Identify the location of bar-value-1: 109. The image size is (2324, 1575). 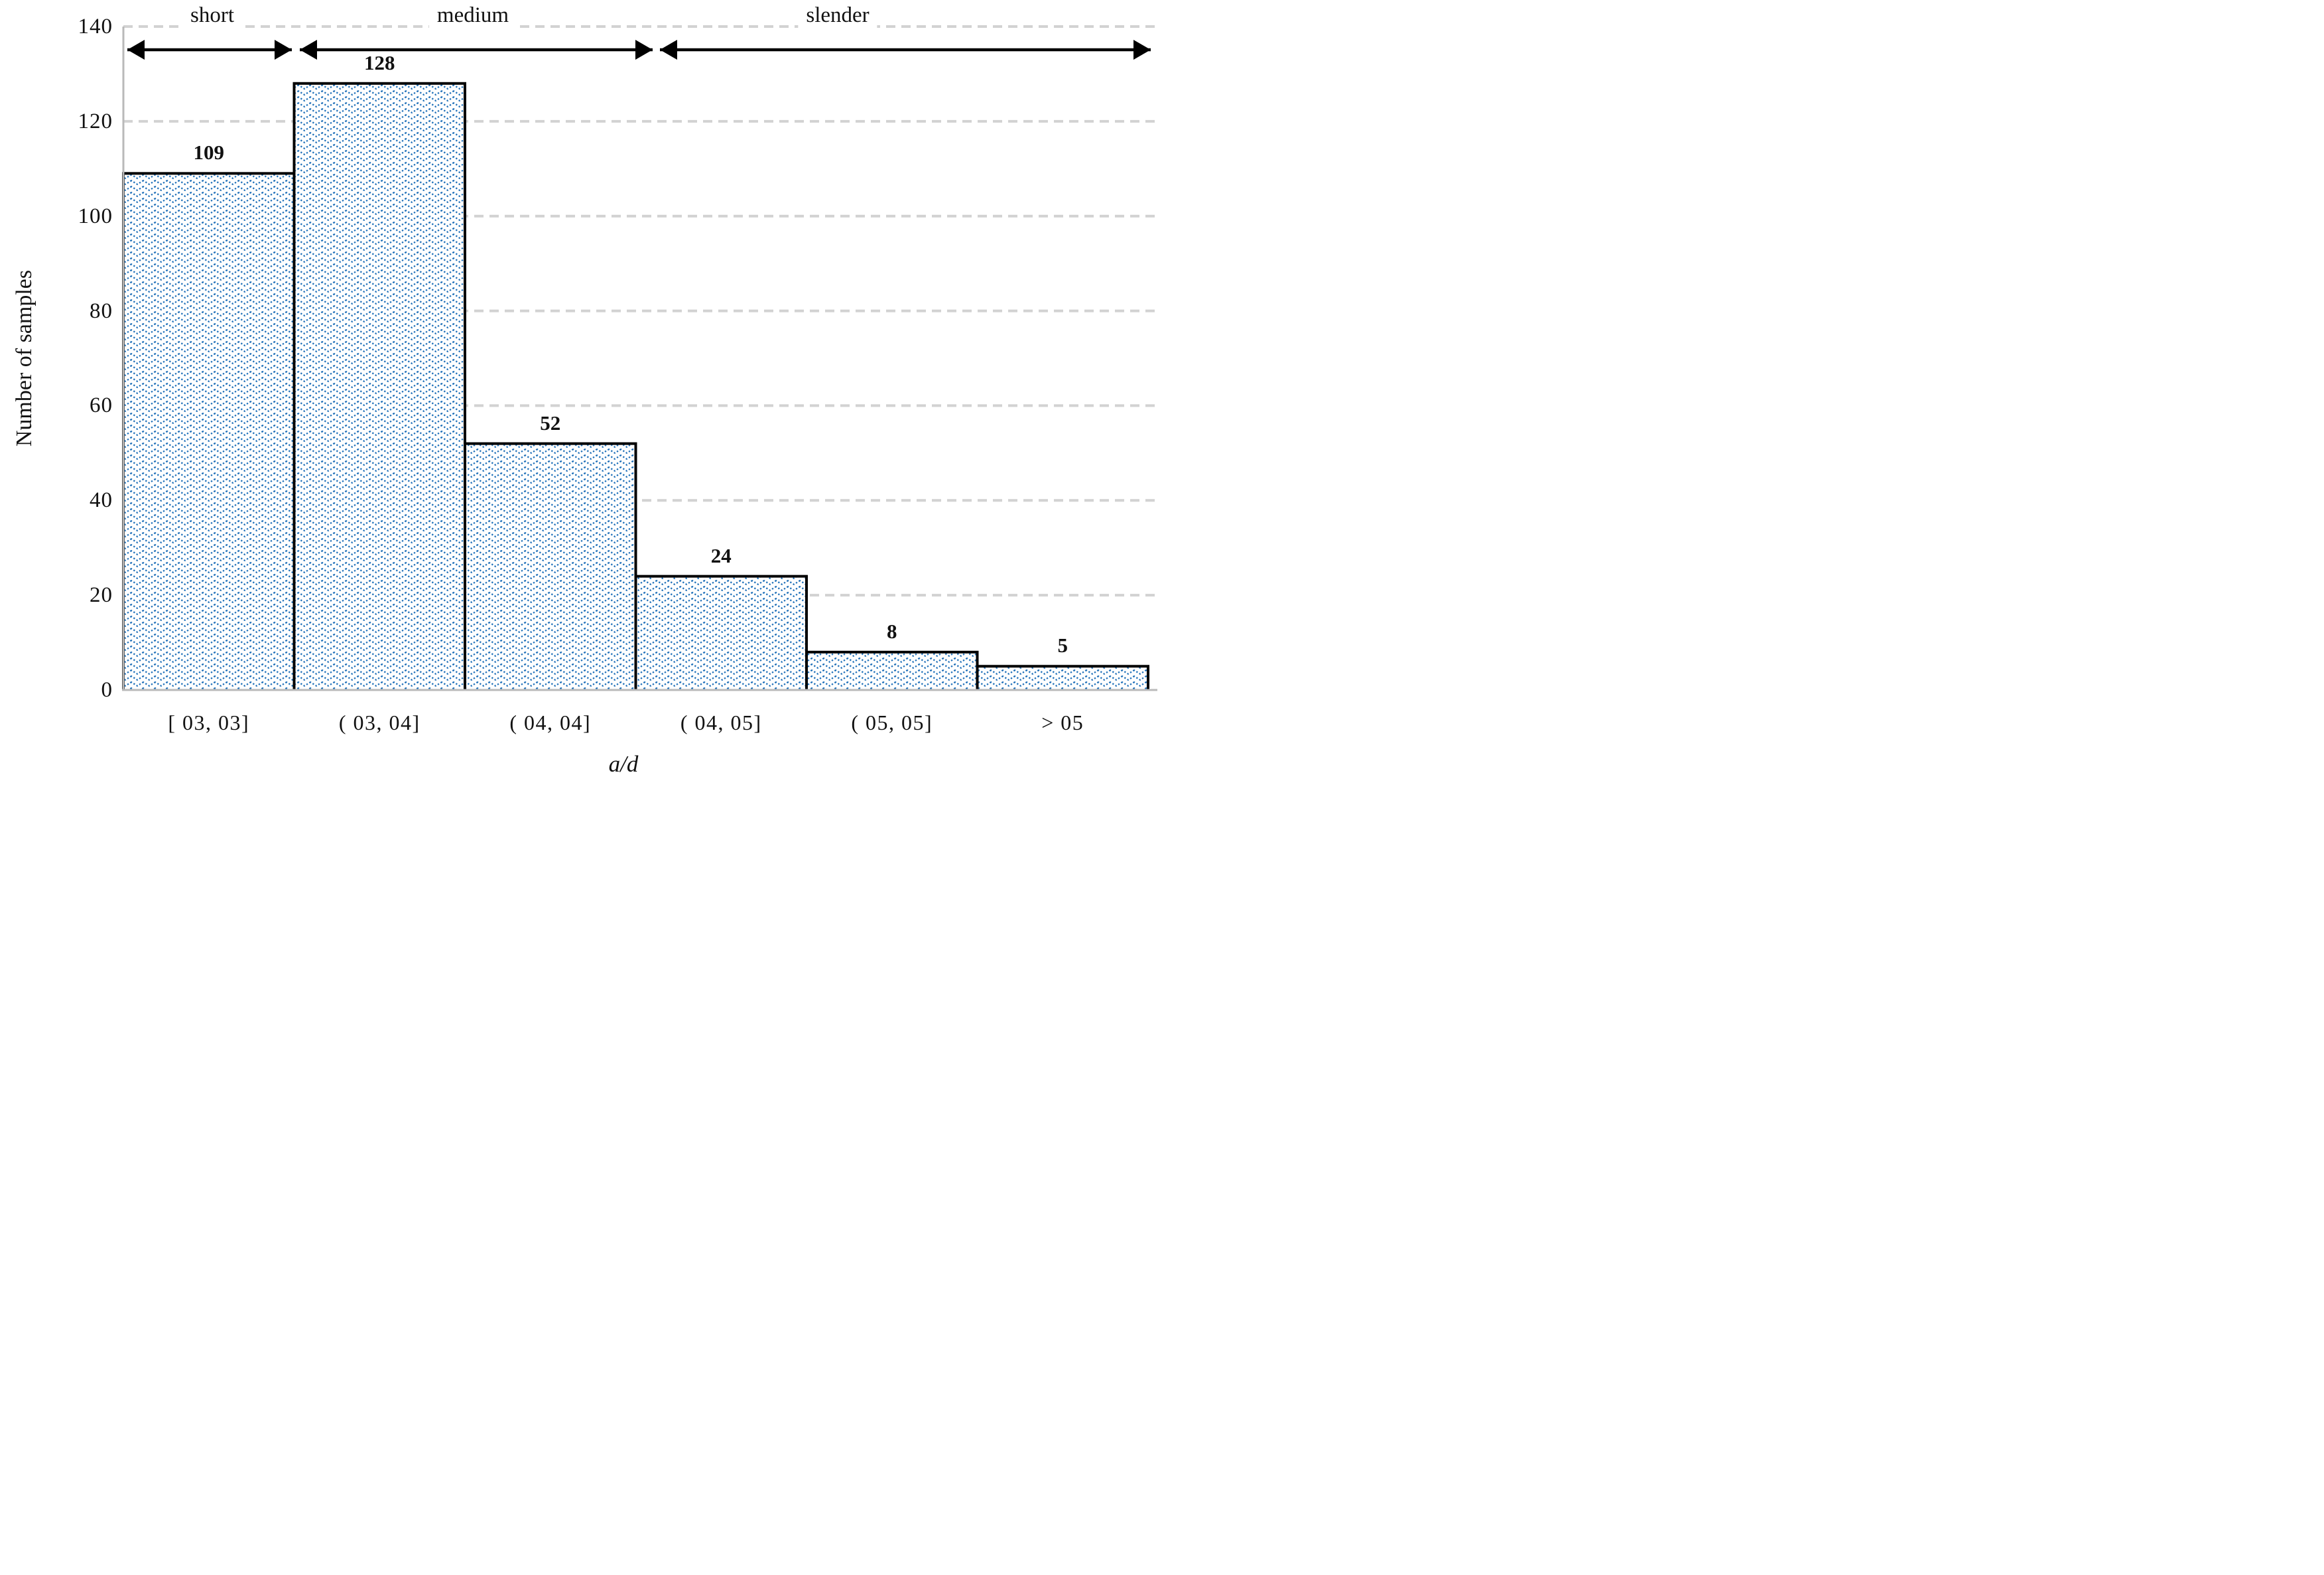
(209, 153).